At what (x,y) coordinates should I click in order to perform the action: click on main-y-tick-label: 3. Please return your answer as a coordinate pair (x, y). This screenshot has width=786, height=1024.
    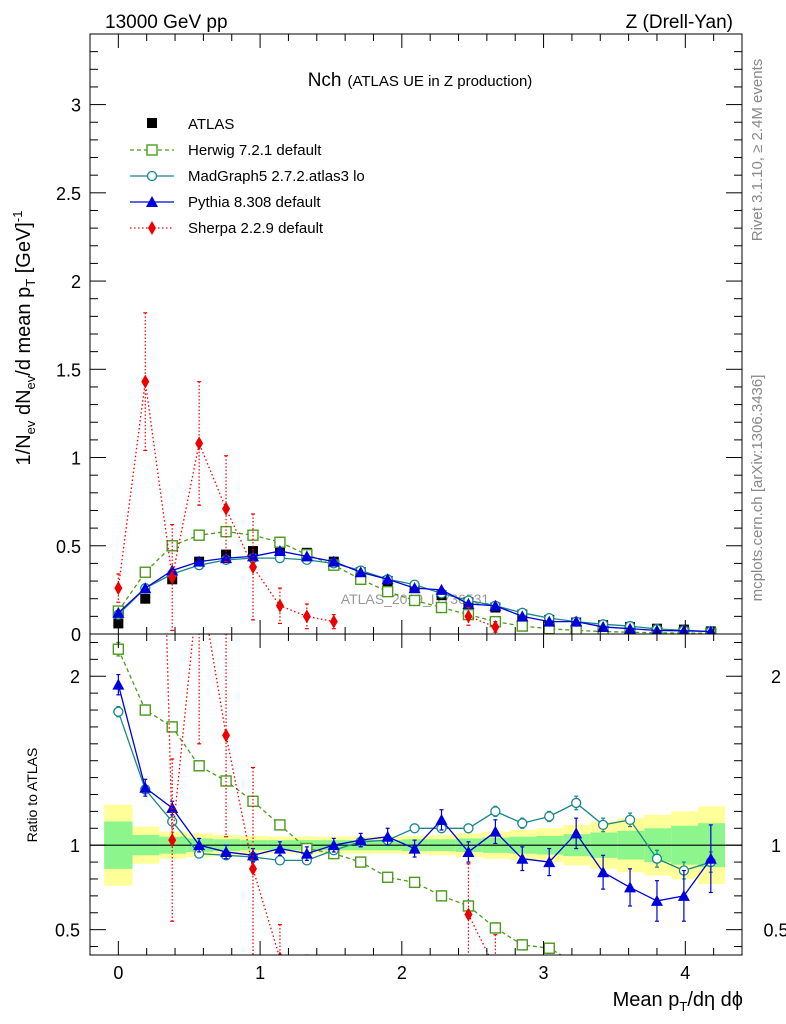
    Looking at the image, I should click on (76, 106).